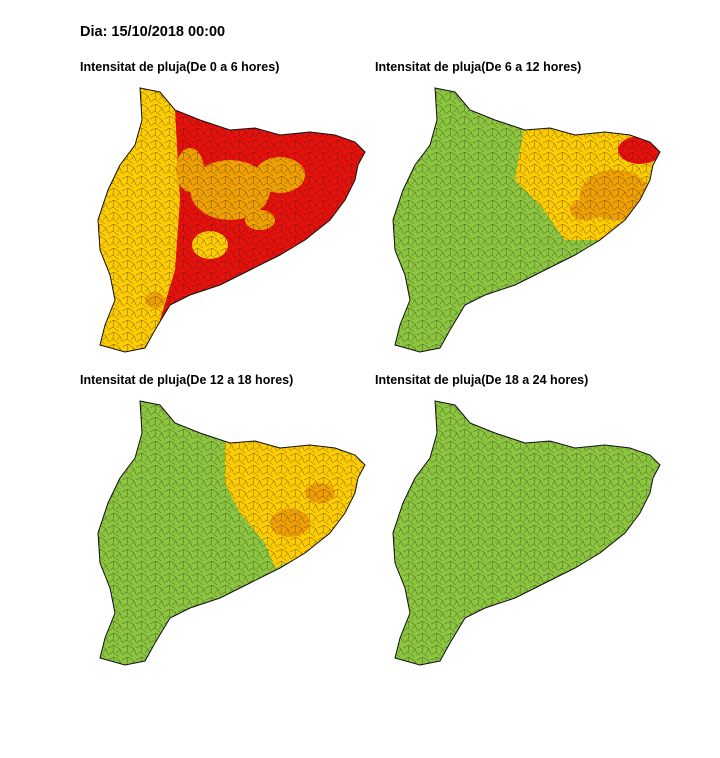  What do you see at coordinates (186, 380) in the screenshot?
I see `panel-title: Intensitat de pluja(De 12 a 18 hores)` at bounding box center [186, 380].